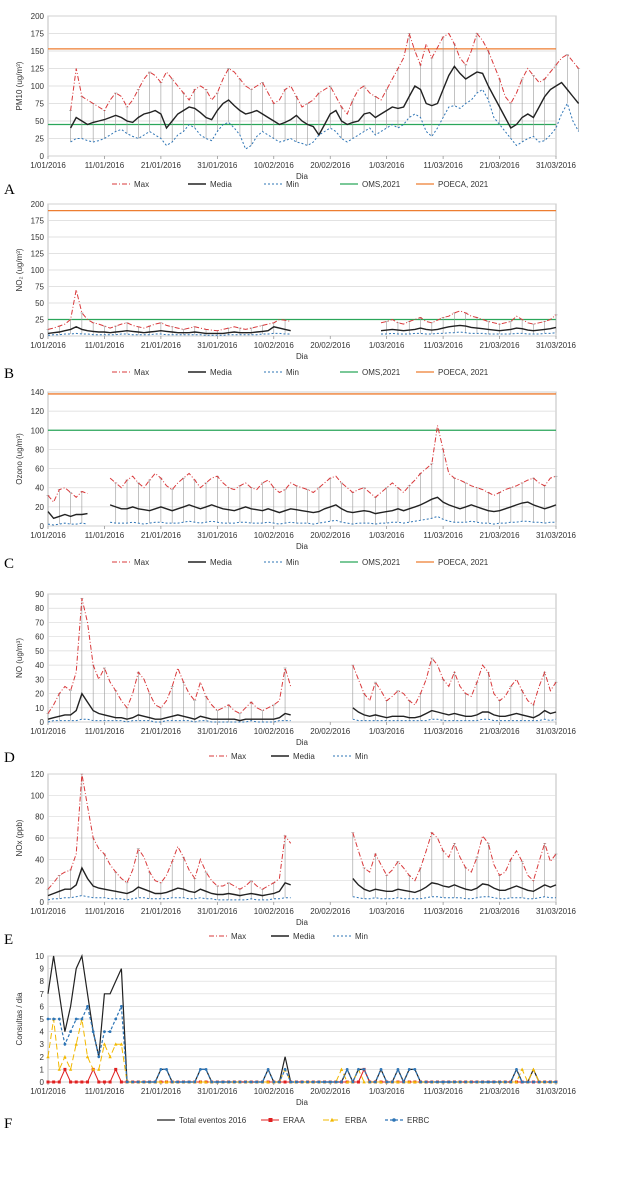 Image resolution: width=636 pixels, height=1192 pixels. What do you see at coordinates (39, 104) in the screenshot?
I see `y-tick-label: 75` at bounding box center [39, 104].